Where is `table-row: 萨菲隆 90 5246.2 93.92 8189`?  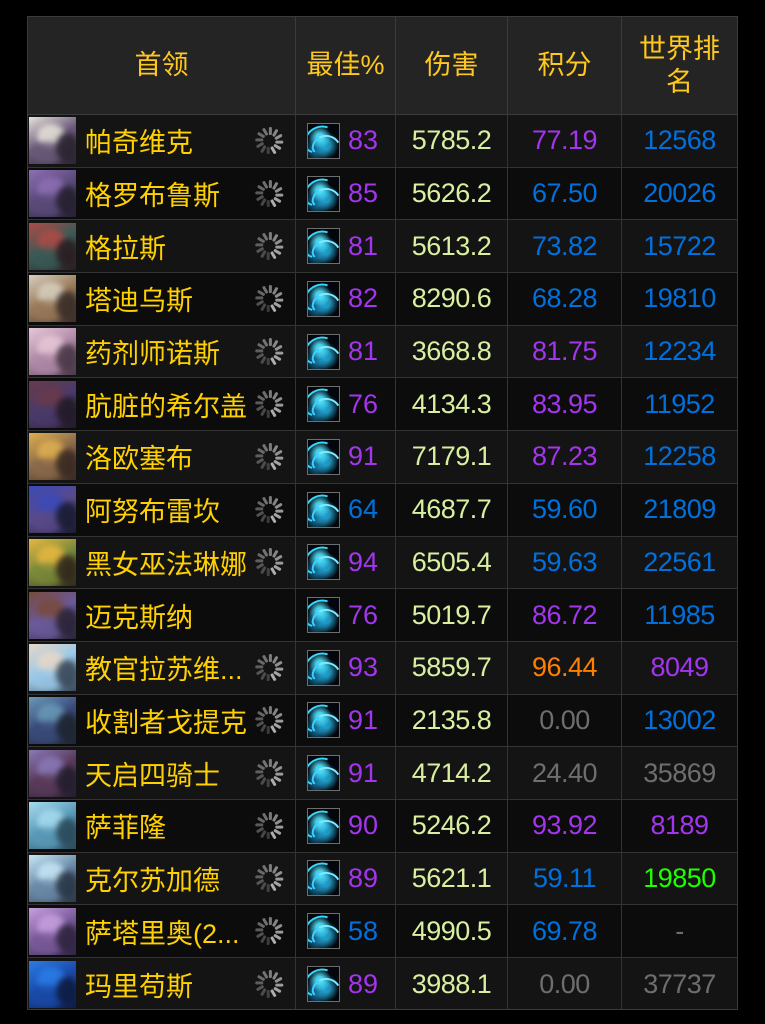
table-row: 萨菲隆 90 5246.2 93.92 8189 is located at coordinates (382, 826).